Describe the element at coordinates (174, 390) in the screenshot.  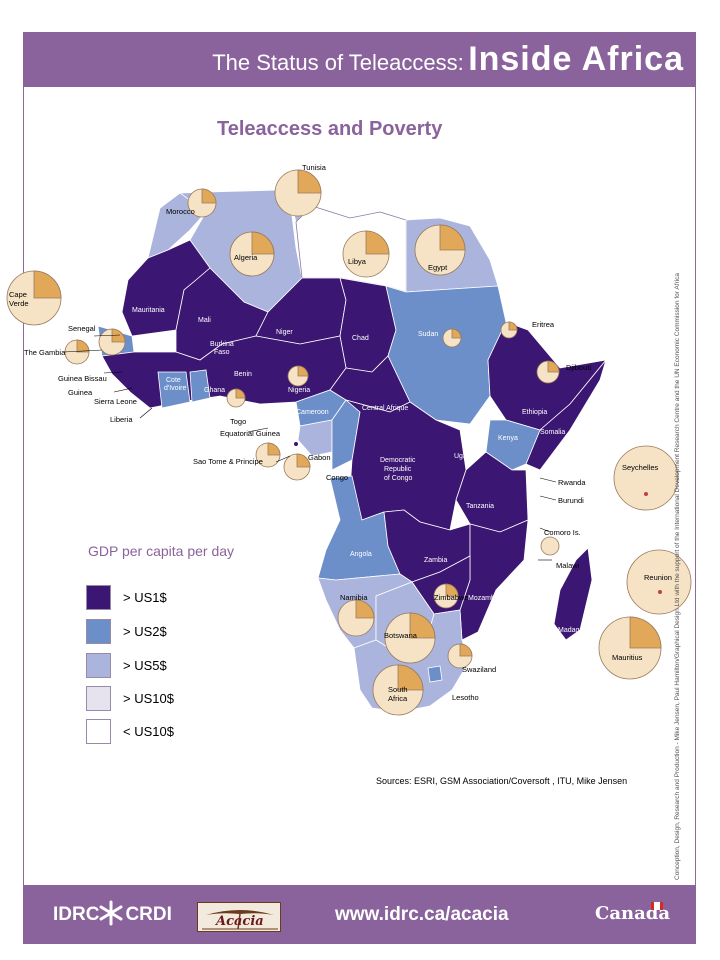
I see `country-cote-divoire` at that location.